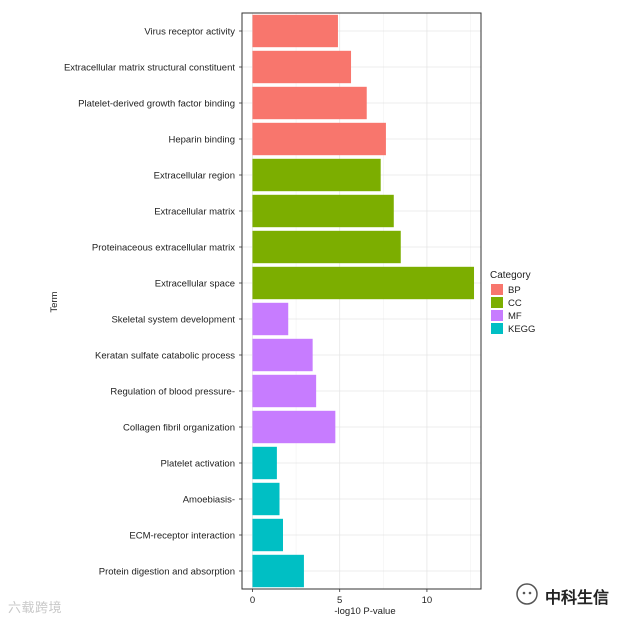 This screenshot has width=625, height=622. I want to click on y-tick-label: Keratan sulfate catabolic process, so click(165, 356).